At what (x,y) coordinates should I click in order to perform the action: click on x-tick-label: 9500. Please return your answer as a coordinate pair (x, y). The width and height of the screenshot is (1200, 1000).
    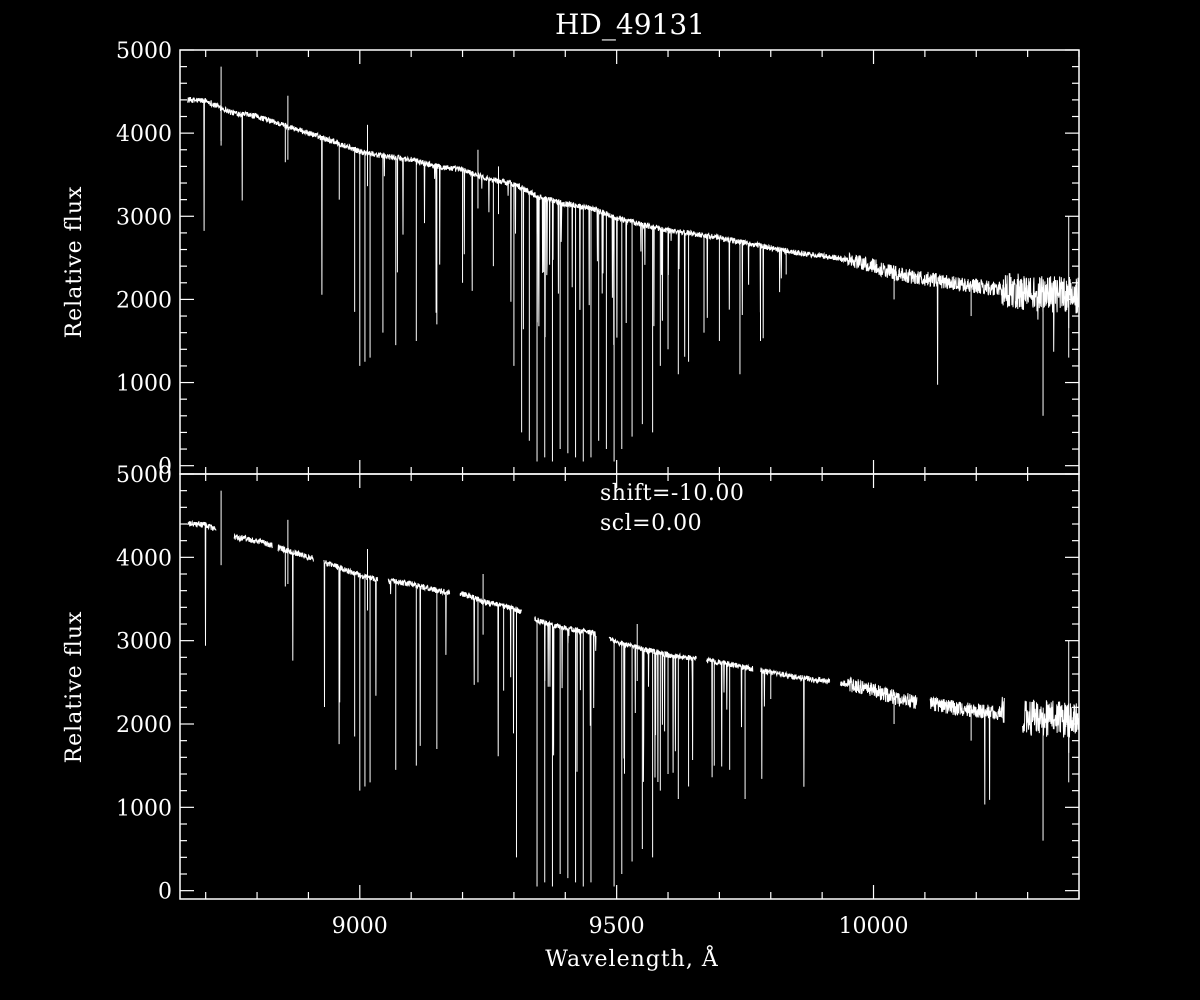
    Looking at the image, I should click on (617, 926).